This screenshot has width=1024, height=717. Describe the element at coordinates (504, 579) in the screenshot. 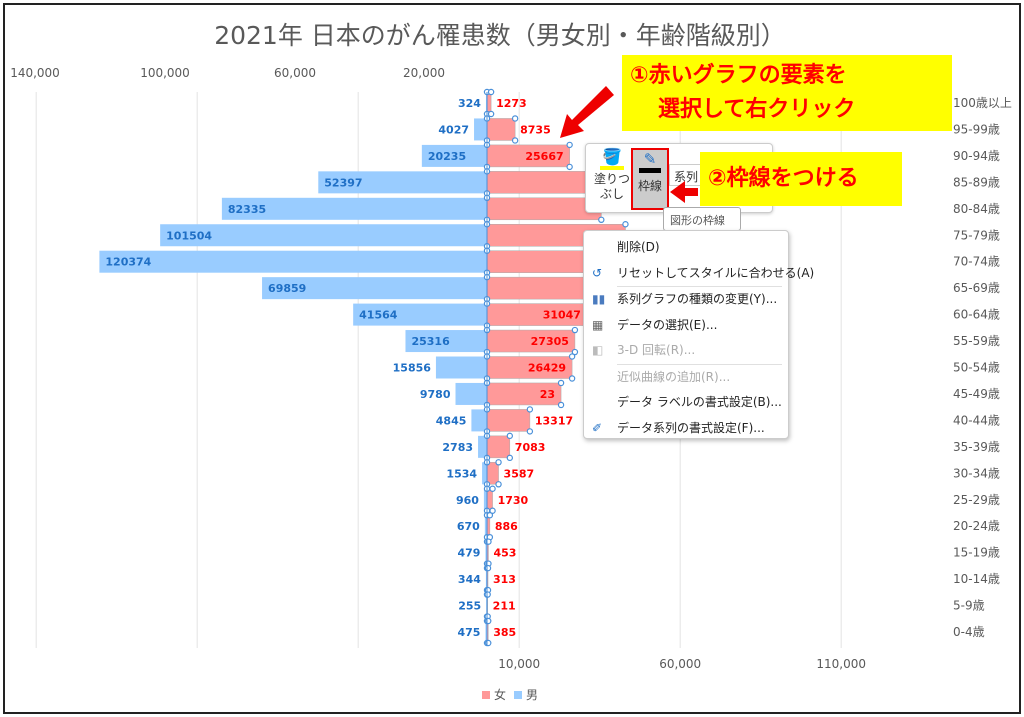

I see `data-label-female: 313` at that location.